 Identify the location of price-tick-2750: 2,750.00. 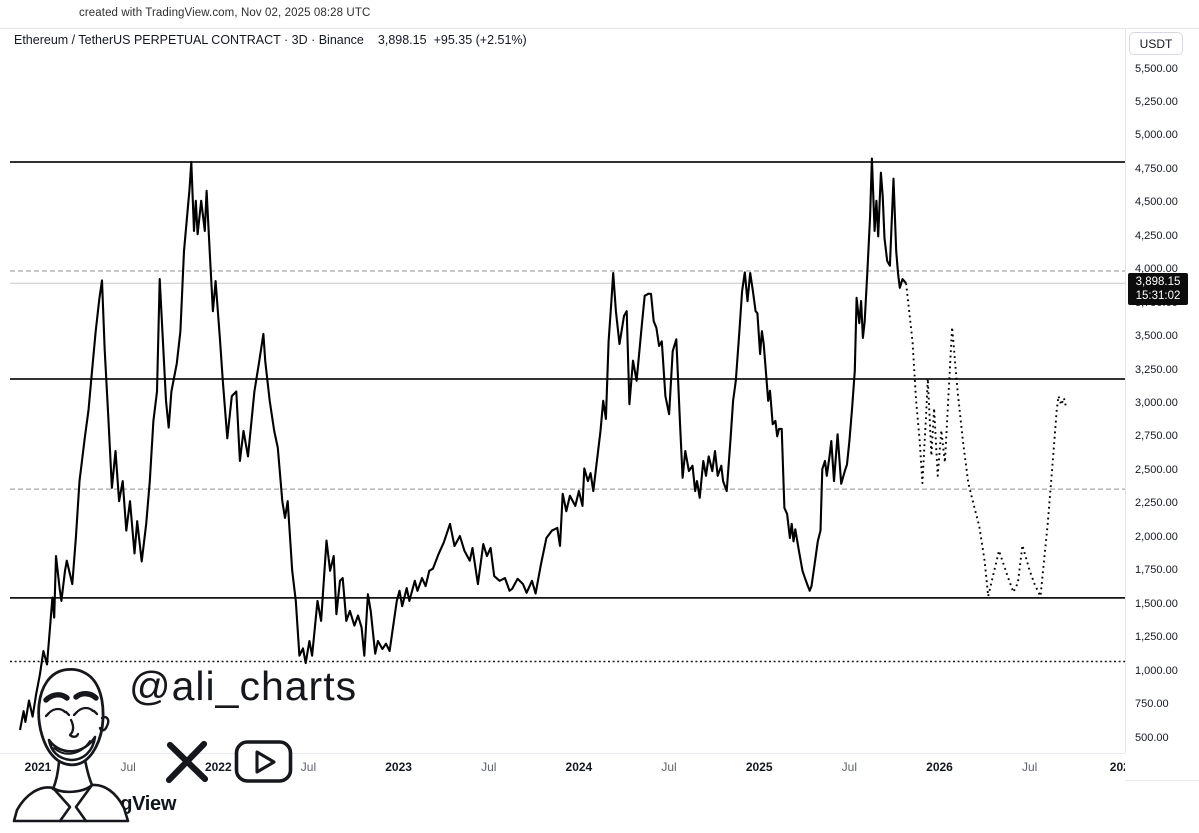
(1156, 436).